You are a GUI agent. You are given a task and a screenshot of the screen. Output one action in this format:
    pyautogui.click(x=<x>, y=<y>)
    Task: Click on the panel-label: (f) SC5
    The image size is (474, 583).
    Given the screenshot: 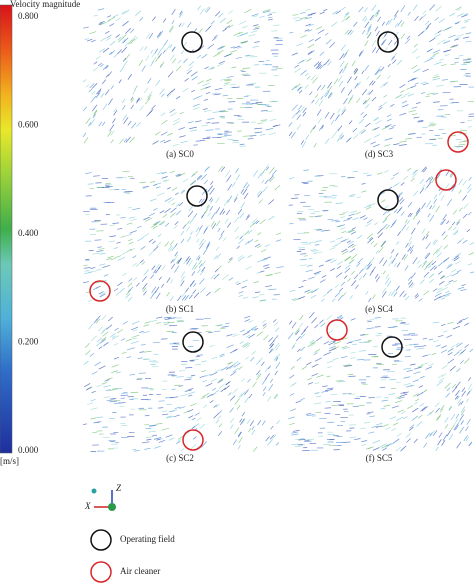 What is the action you would take?
    pyautogui.click(x=379, y=458)
    